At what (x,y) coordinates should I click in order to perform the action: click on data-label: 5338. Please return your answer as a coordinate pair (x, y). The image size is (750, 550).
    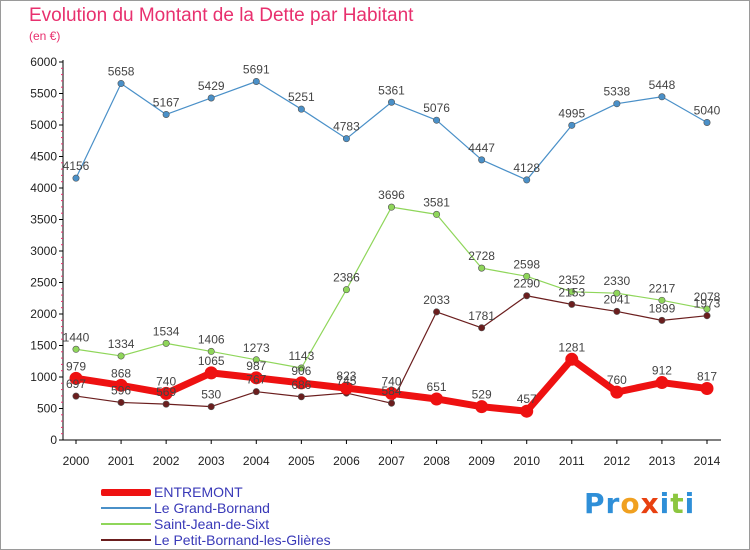
    Looking at the image, I should click on (617, 92).